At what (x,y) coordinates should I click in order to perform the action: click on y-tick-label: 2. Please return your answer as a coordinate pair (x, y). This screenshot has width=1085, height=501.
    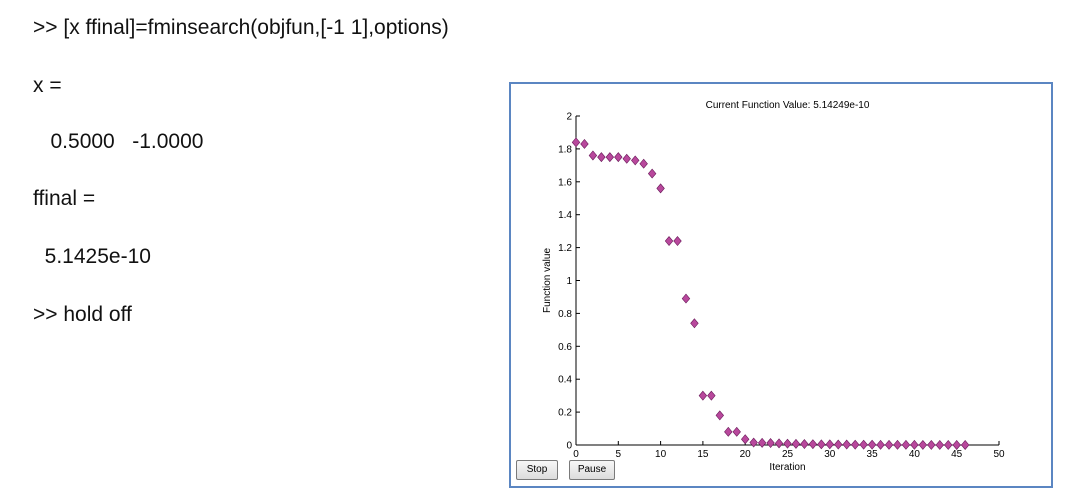
    Looking at the image, I should click on (569, 117).